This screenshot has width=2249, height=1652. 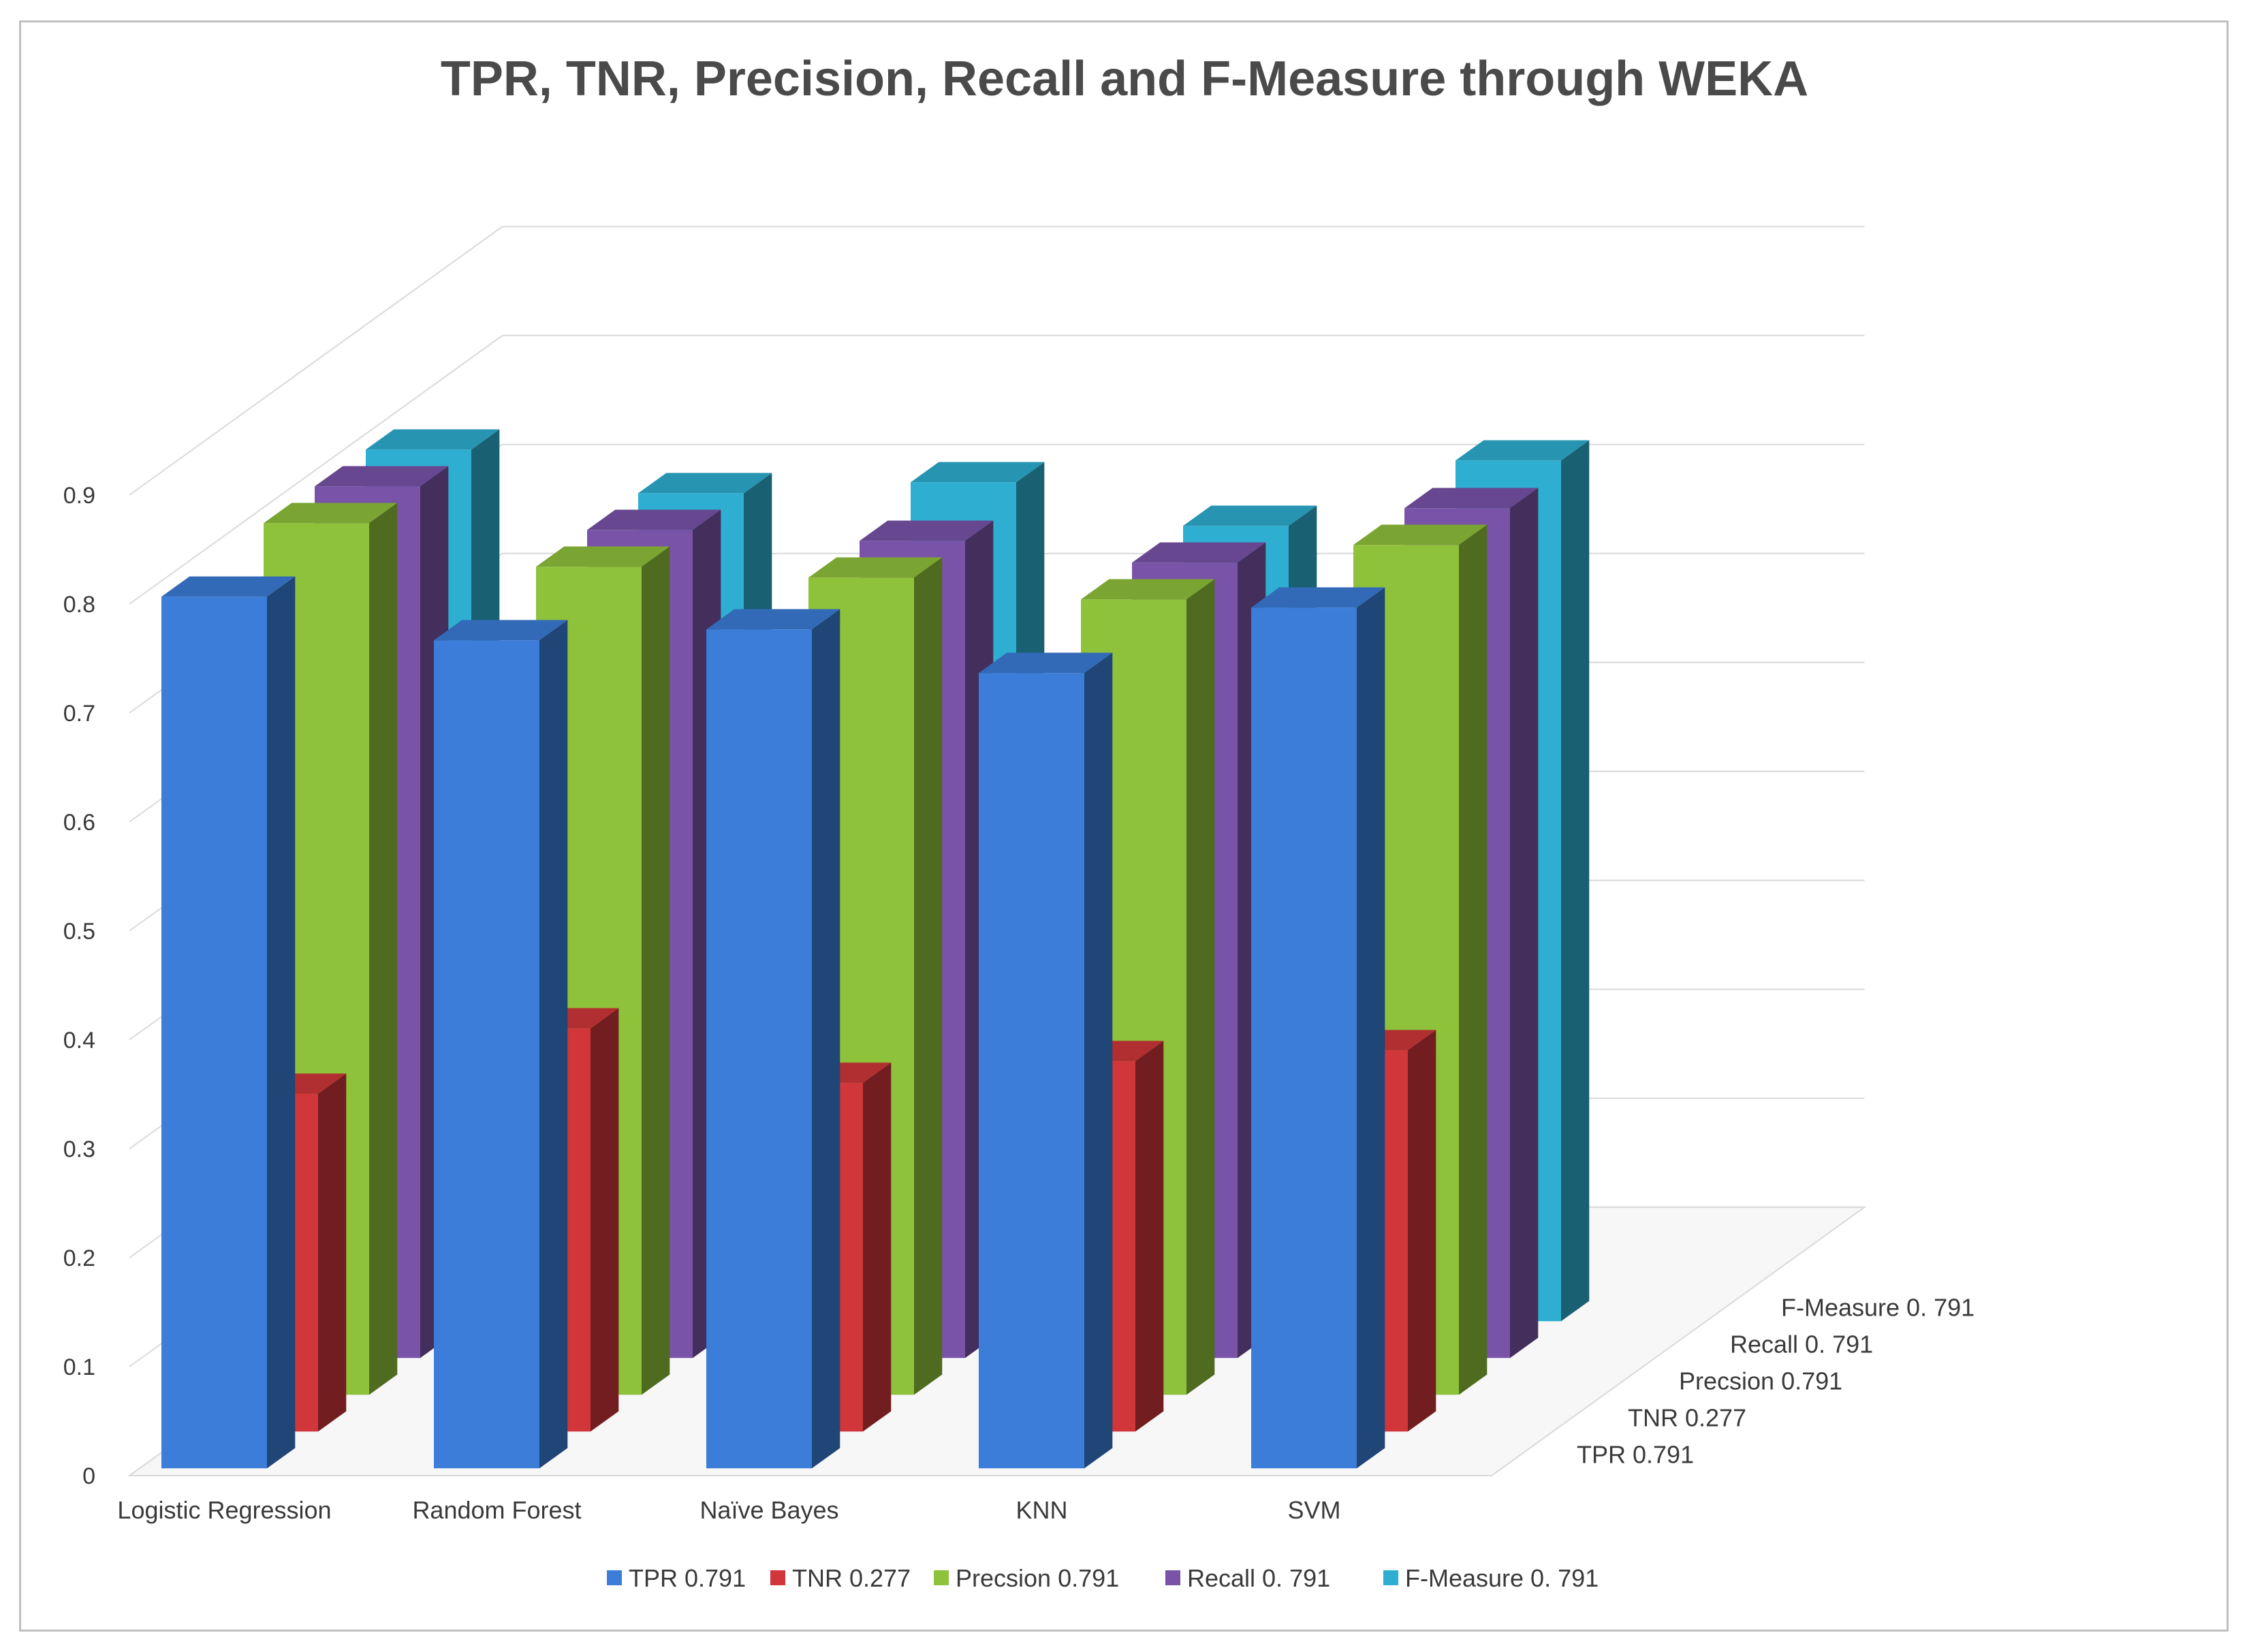 What do you see at coordinates (89, 1476) in the screenshot?
I see `y-tick-label: 0` at bounding box center [89, 1476].